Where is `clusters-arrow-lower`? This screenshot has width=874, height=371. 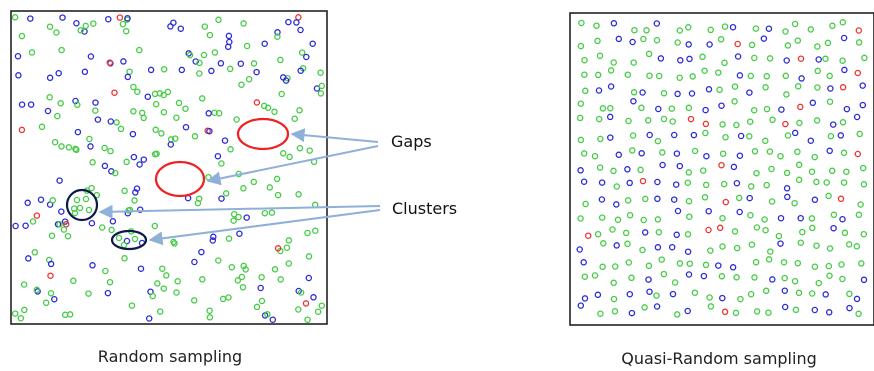 clusters-arrow-lower is located at coordinates (264, 227).